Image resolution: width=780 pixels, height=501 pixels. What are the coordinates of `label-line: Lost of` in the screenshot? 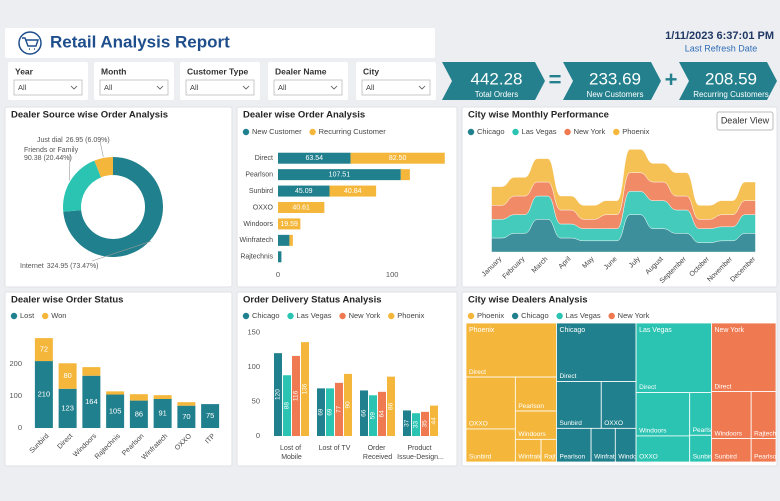 It's located at (291, 448).